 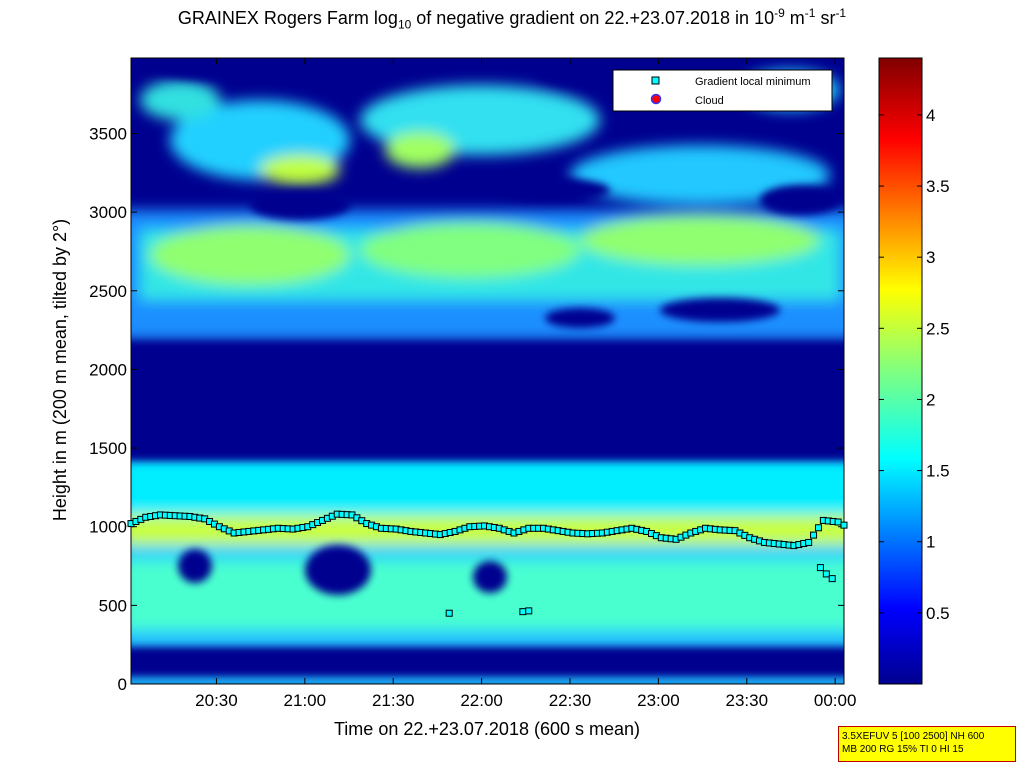 What do you see at coordinates (122, 684) in the screenshot?
I see `y-tick-label: 0` at bounding box center [122, 684].